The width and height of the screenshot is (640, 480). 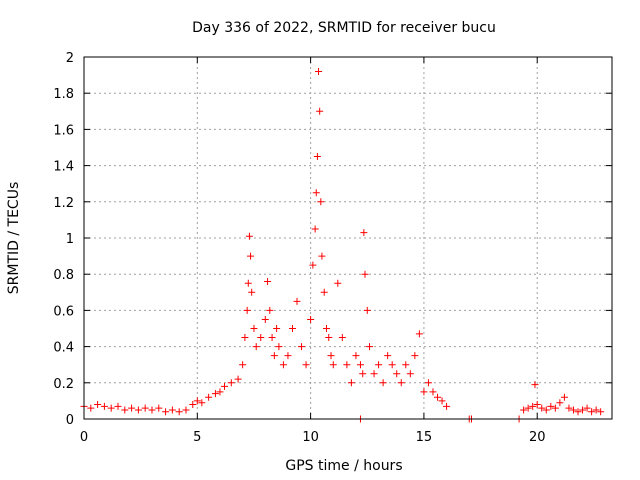 What do you see at coordinates (63, 384) in the screenshot?
I see `y-tick-label: 0.2` at bounding box center [63, 384].